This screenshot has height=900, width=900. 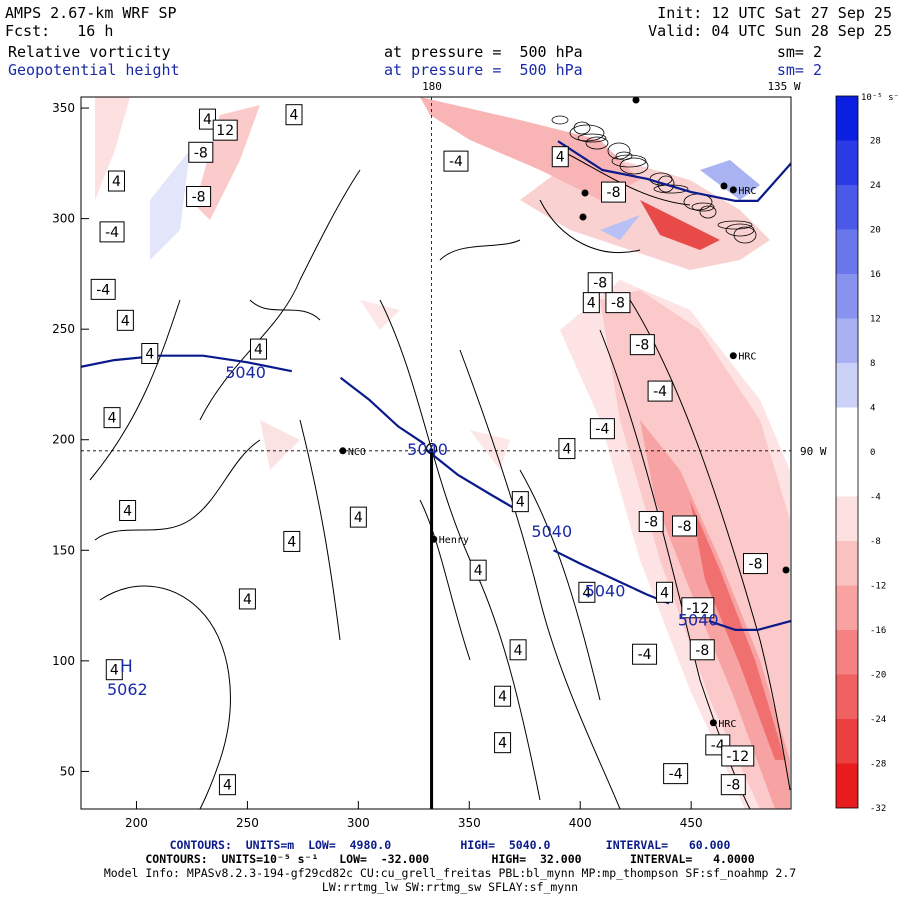 What do you see at coordinates (872, 409) in the screenshot?
I see `colorbar-tick-7: 4` at bounding box center [872, 409].